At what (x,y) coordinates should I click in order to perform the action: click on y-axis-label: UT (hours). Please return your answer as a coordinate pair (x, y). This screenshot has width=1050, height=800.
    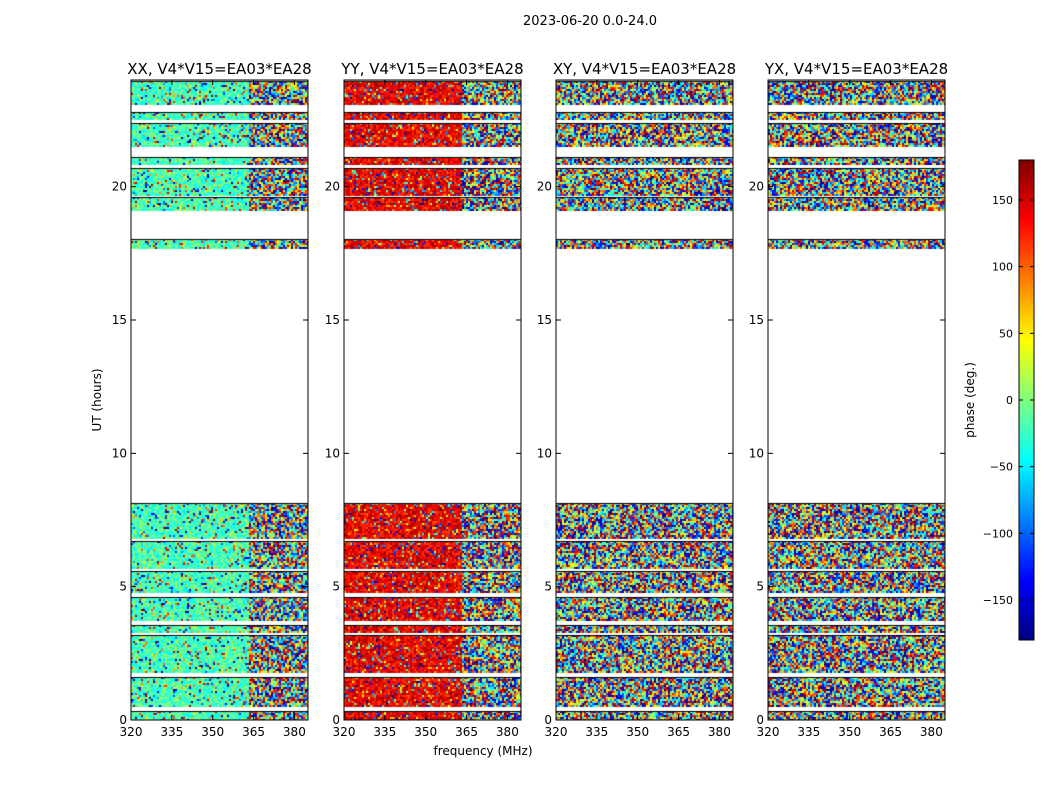
    Looking at the image, I should click on (97, 399).